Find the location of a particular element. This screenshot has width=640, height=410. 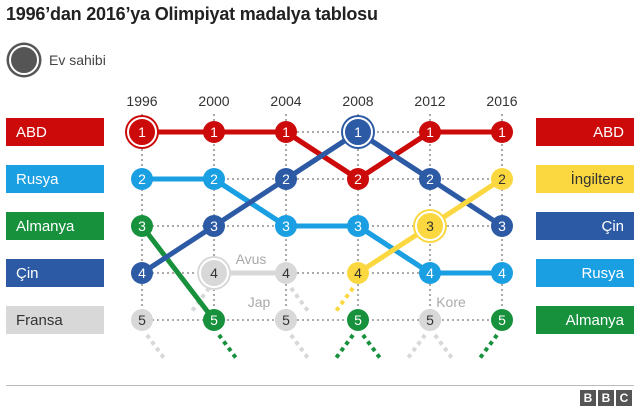

country-annotation: Avus is located at coordinates (251, 259).